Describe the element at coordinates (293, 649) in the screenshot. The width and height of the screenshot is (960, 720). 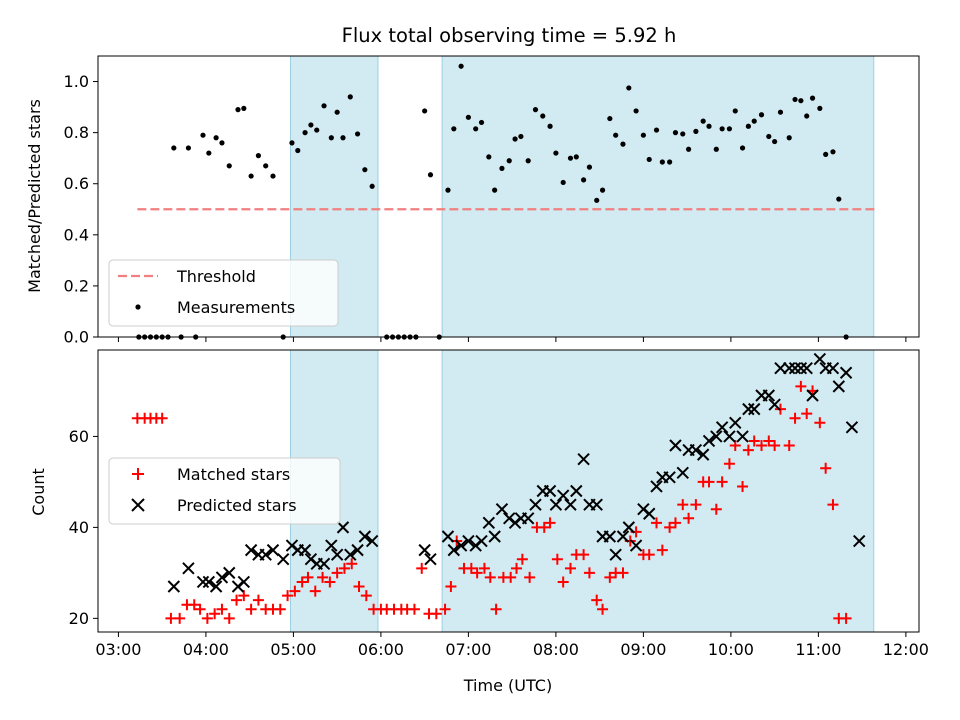
I see `x-tick-label: 05:00` at that location.